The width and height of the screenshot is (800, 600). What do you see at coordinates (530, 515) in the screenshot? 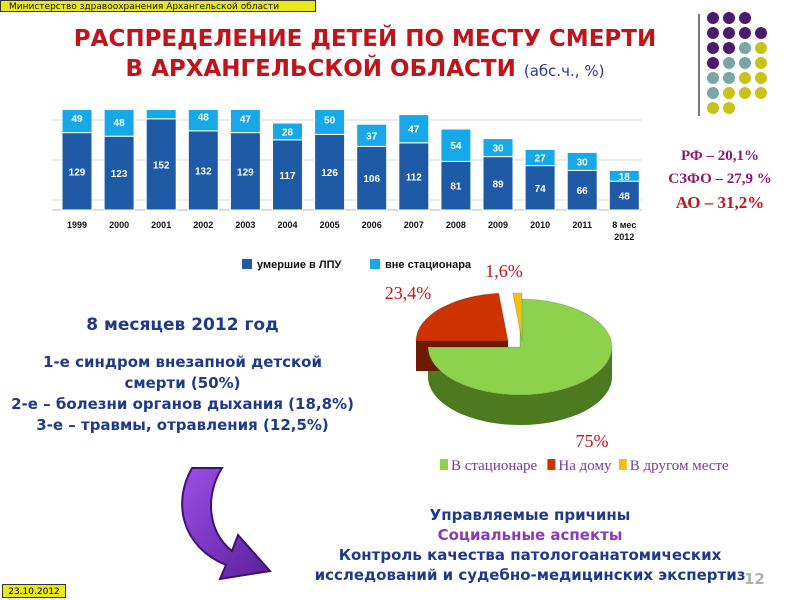
I see `managed-causes: Управляемые причины` at bounding box center [530, 515].